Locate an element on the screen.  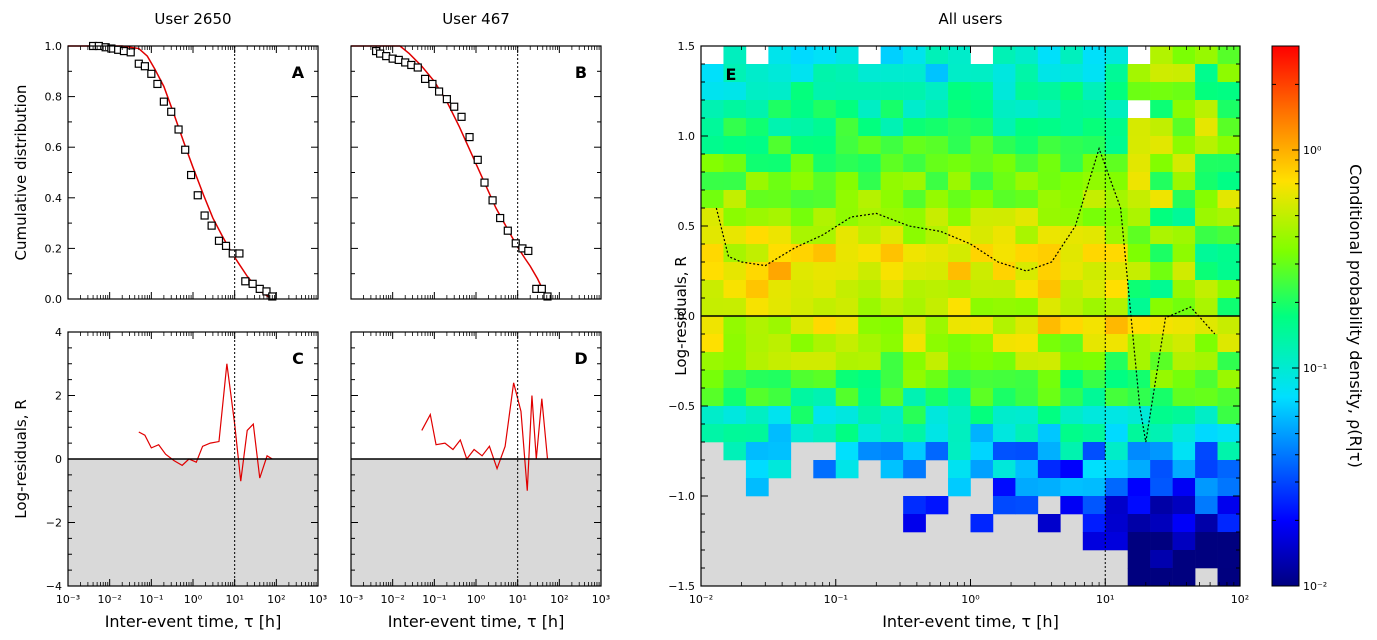
panel-a-data-point is located at coordinates (245, 281).